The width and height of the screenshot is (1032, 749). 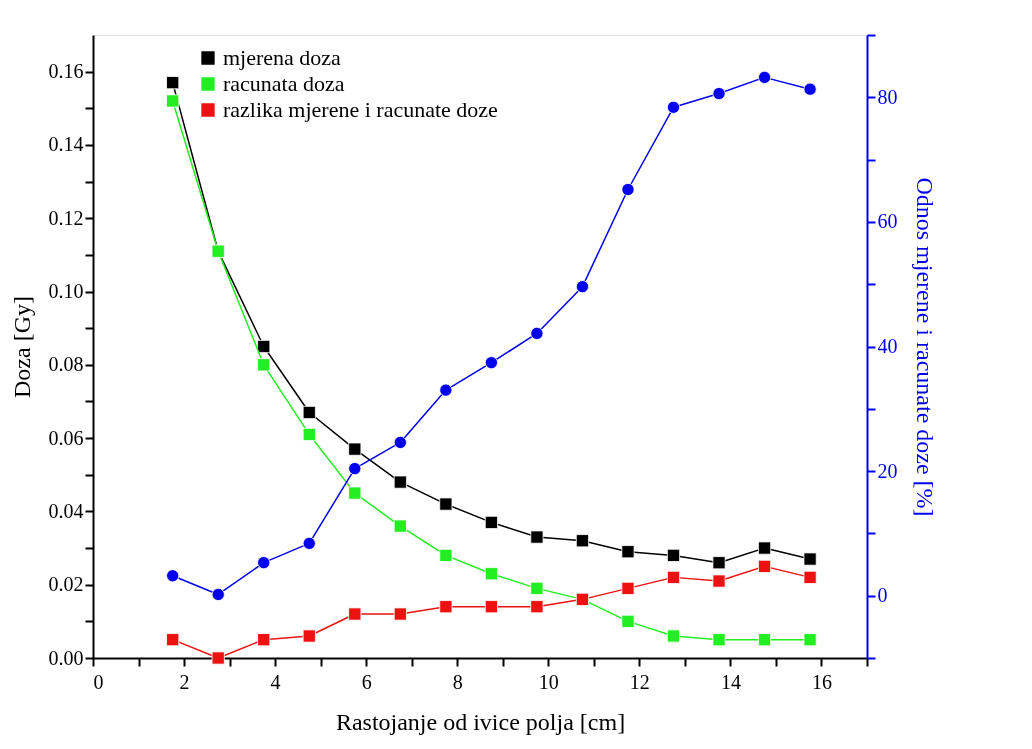 What do you see at coordinates (887, 346) in the screenshot?
I see `y2-tick-label: 40` at bounding box center [887, 346].